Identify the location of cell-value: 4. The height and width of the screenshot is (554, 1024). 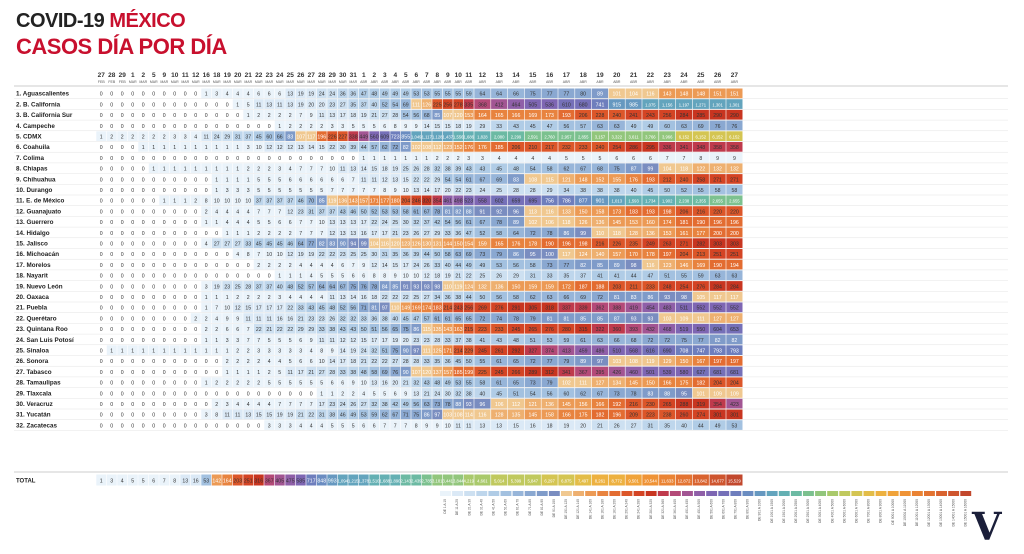
(237, 255).